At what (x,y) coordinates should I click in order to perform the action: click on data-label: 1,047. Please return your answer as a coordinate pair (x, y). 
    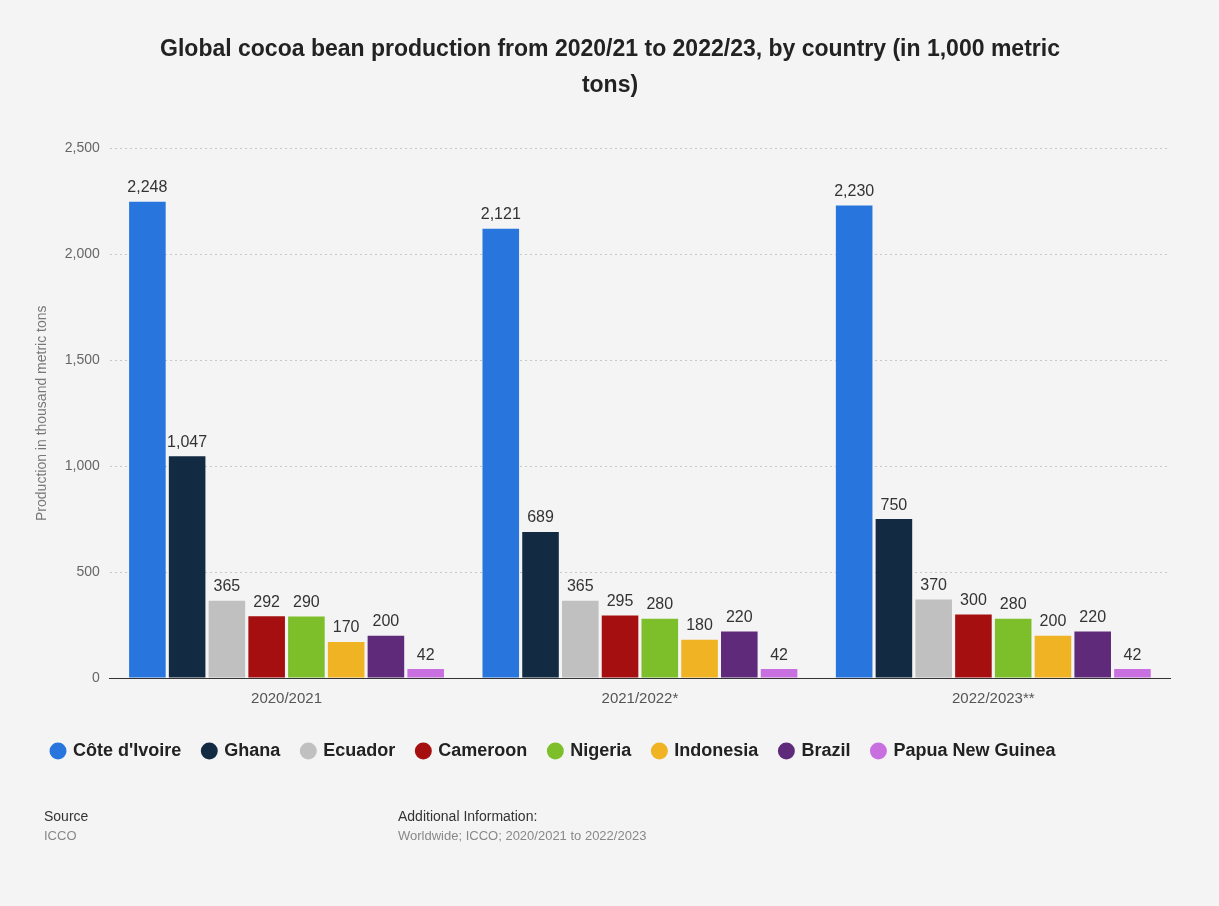
    Looking at the image, I should click on (187, 441).